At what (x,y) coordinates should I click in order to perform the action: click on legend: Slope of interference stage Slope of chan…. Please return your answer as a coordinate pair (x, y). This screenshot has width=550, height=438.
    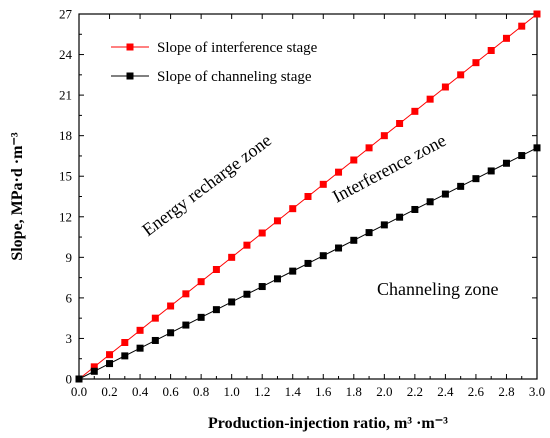
    Looking at the image, I should click on (214, 62).